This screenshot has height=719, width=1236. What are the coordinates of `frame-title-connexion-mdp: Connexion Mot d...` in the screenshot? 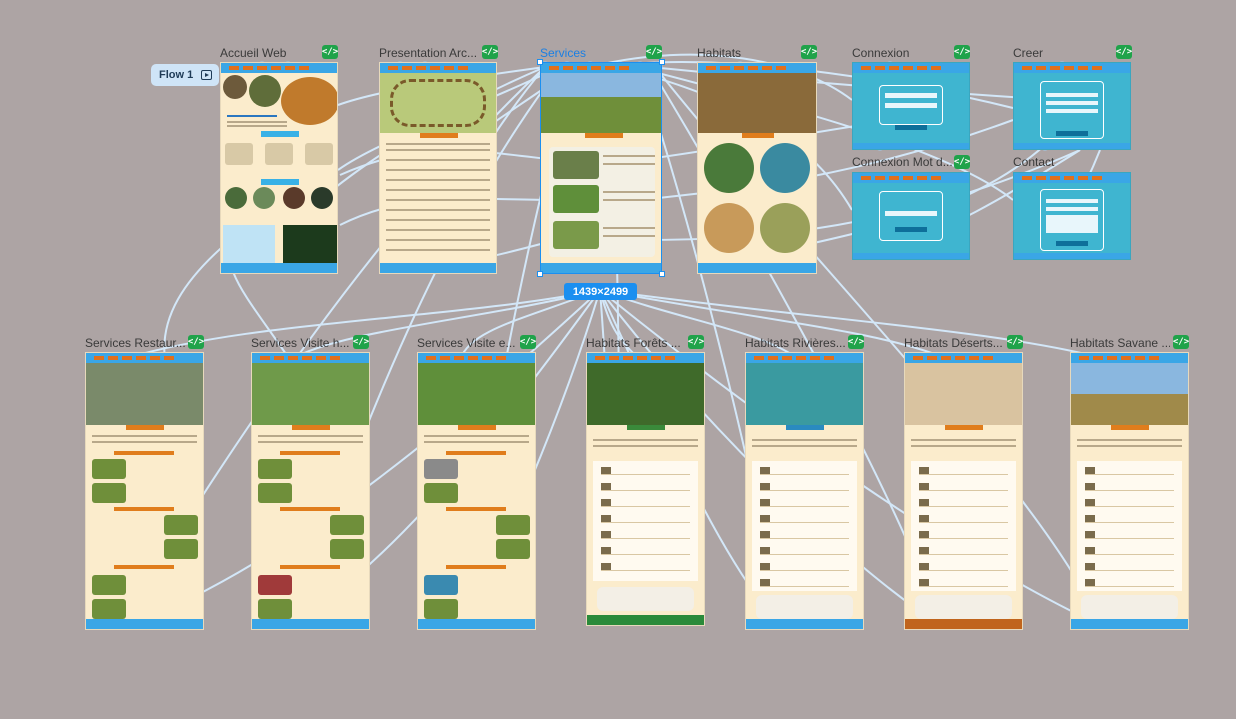 It's located at (902, 162).